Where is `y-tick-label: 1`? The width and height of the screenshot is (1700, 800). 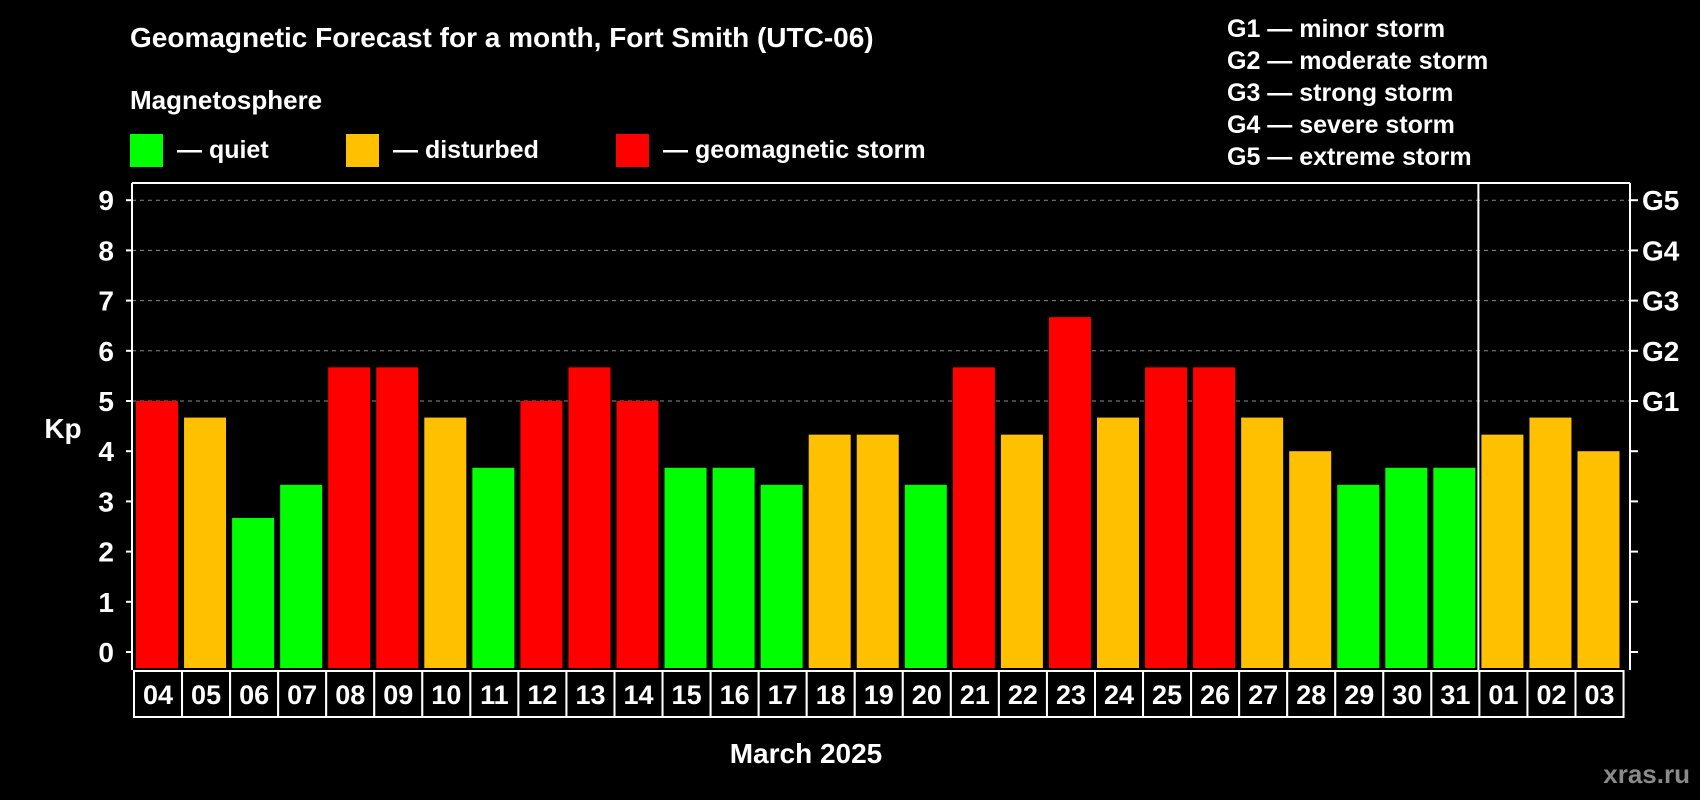 y-tick-label: 1 is located at coordinates (106, 602).